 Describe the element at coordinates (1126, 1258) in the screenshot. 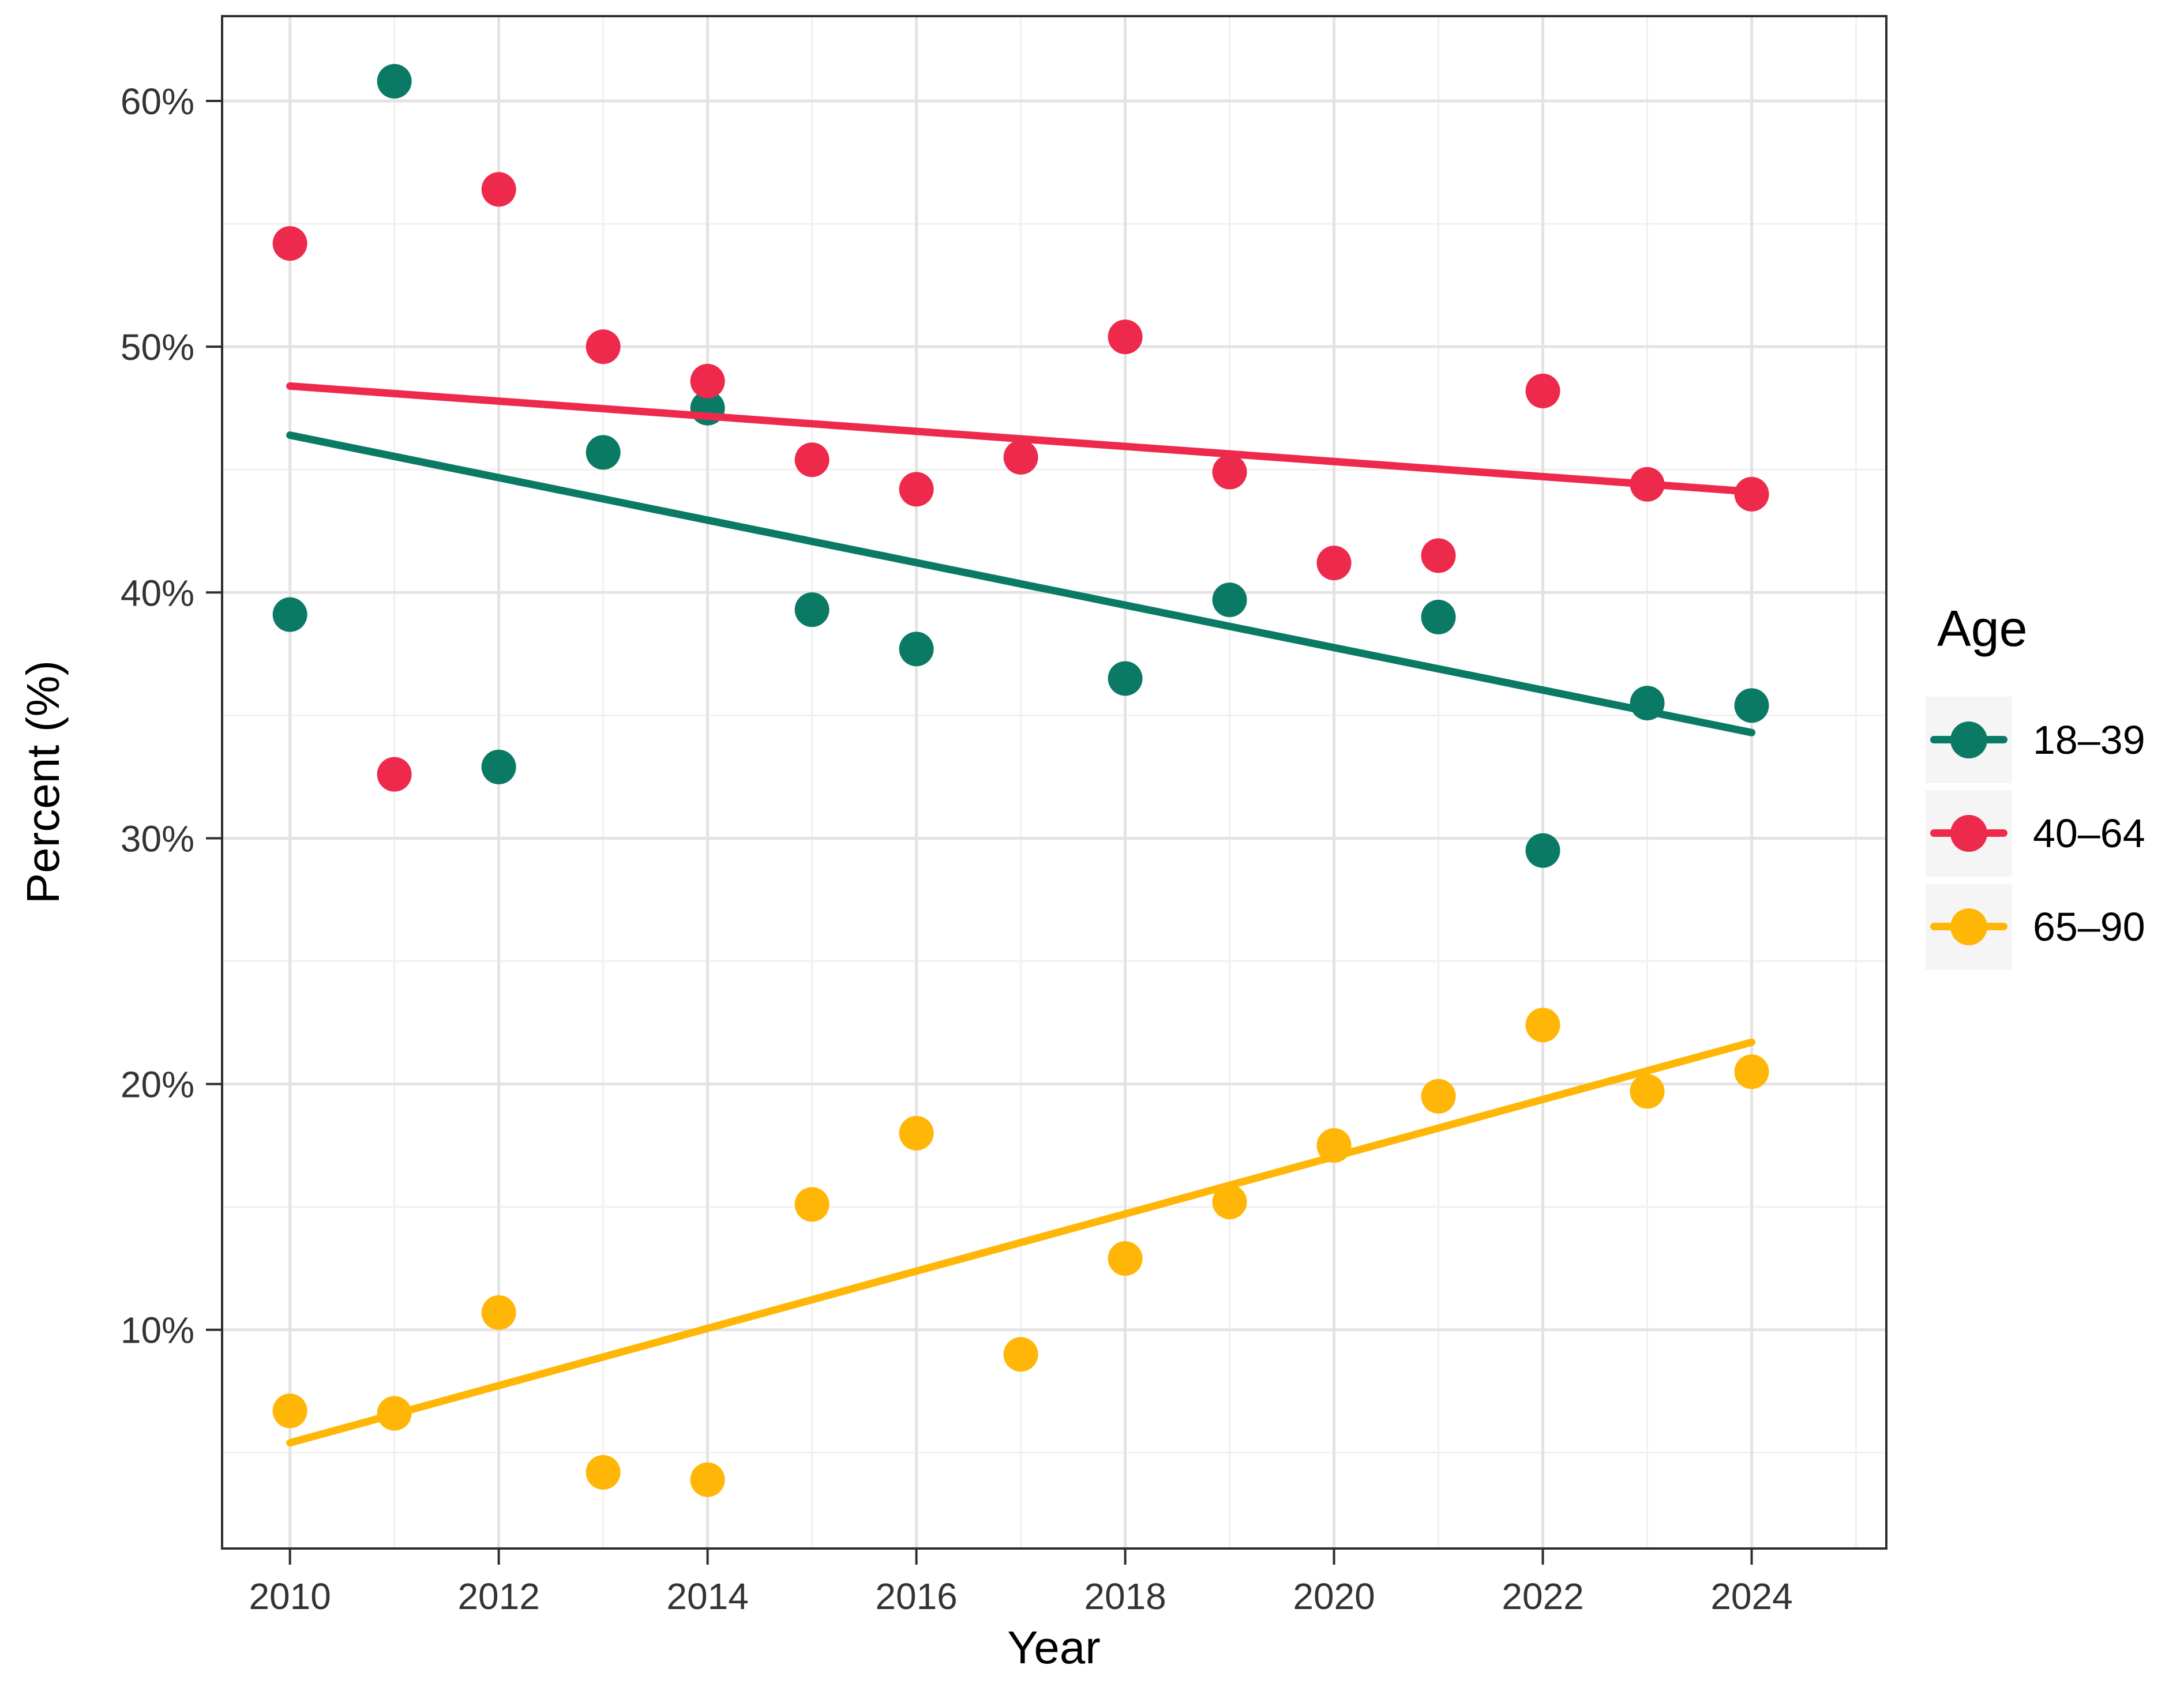

I see `data-point-65–90-2018` at that location.